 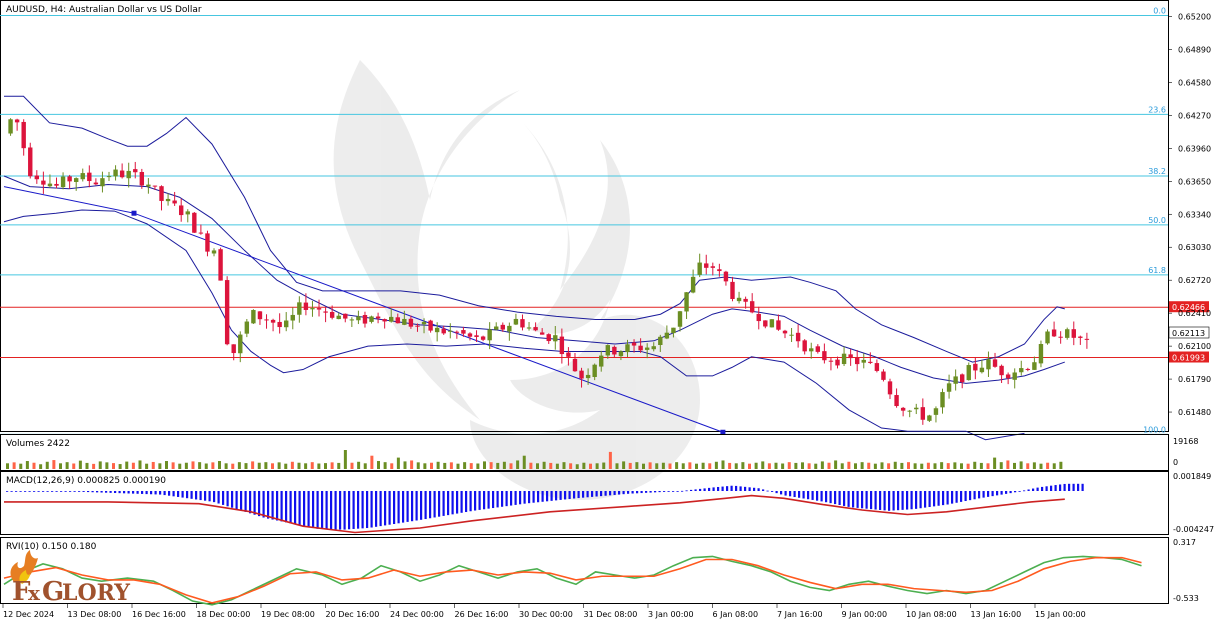 I want to click on price-tick-6: 0.63340, so click(x=1194, y=214).